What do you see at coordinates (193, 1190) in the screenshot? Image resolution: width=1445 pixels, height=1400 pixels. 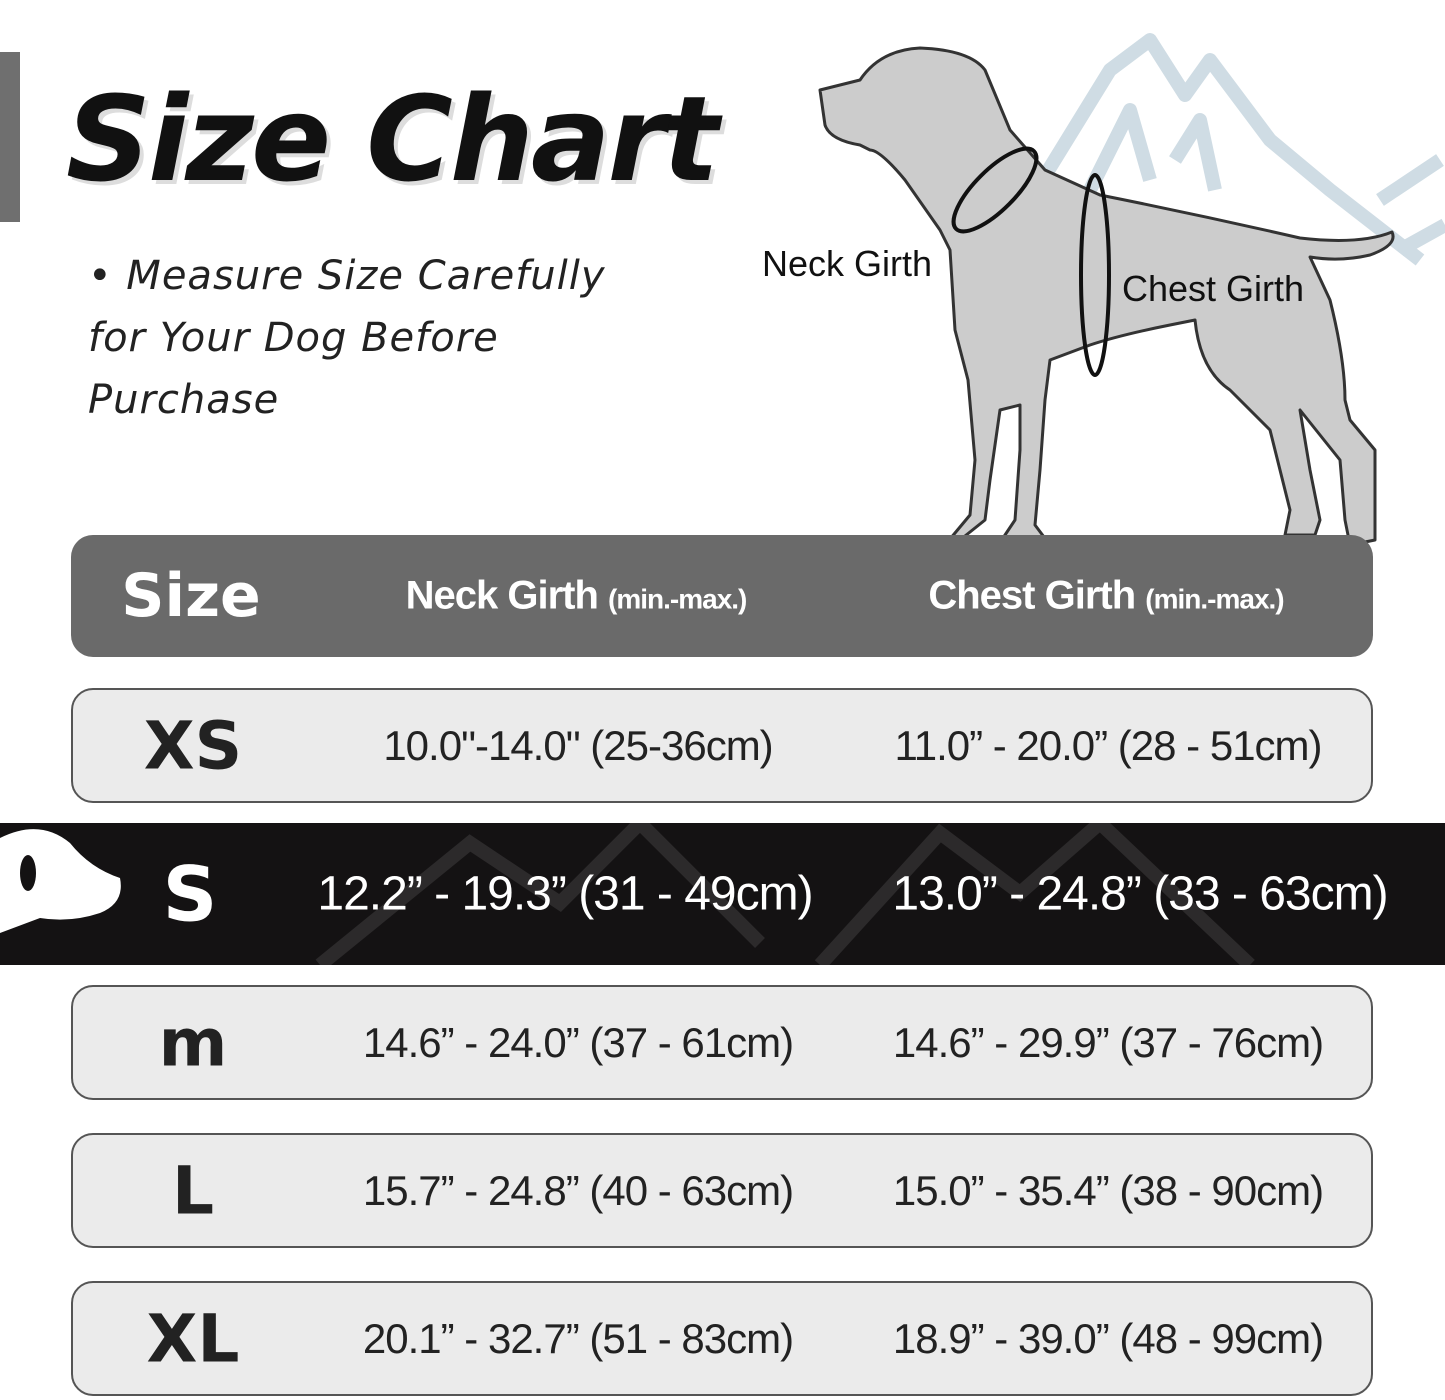 I see `size-cell: L` at bounding box center [193, 1190].